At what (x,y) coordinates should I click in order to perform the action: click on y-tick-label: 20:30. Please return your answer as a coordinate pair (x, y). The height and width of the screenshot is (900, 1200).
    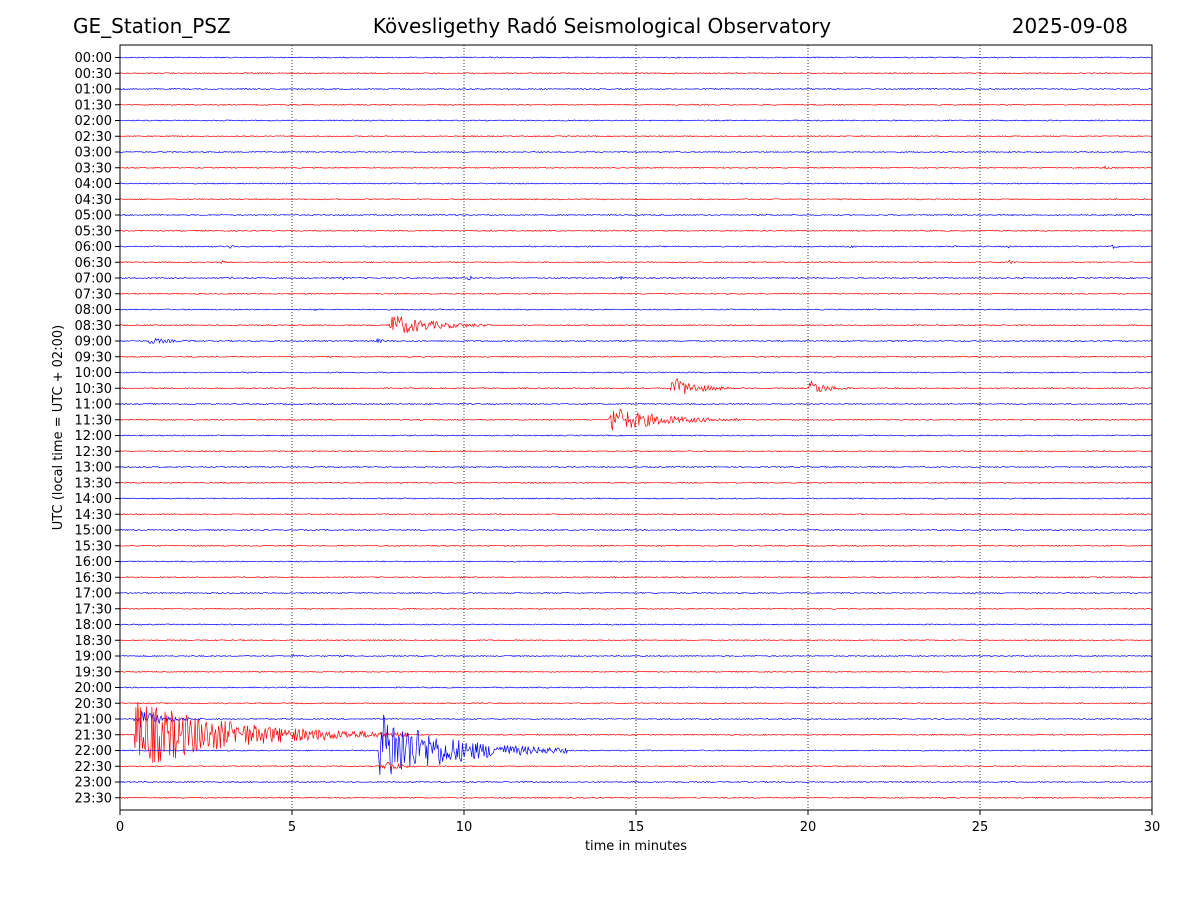
    Looking at the image, I should click on (93, 704).